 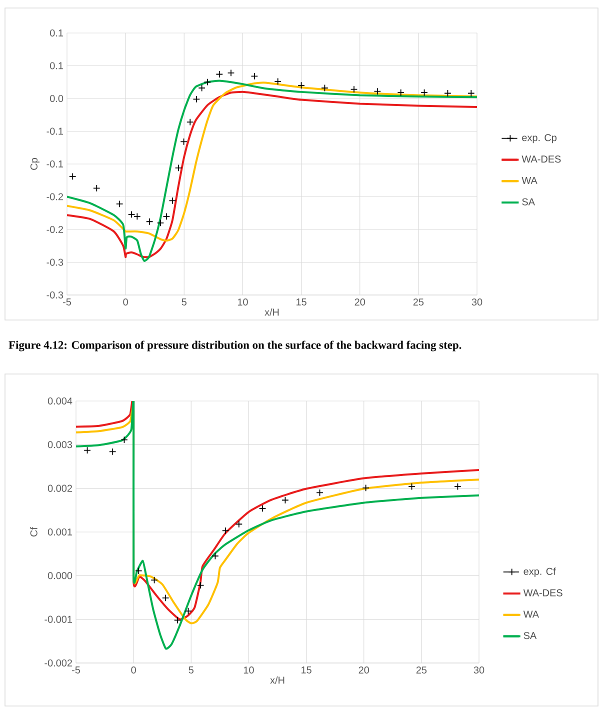 What do you see at coordinates (60, 576) in the screenshot?
I see `y-tick-label: 0.000` at bounding box center [60, 576].